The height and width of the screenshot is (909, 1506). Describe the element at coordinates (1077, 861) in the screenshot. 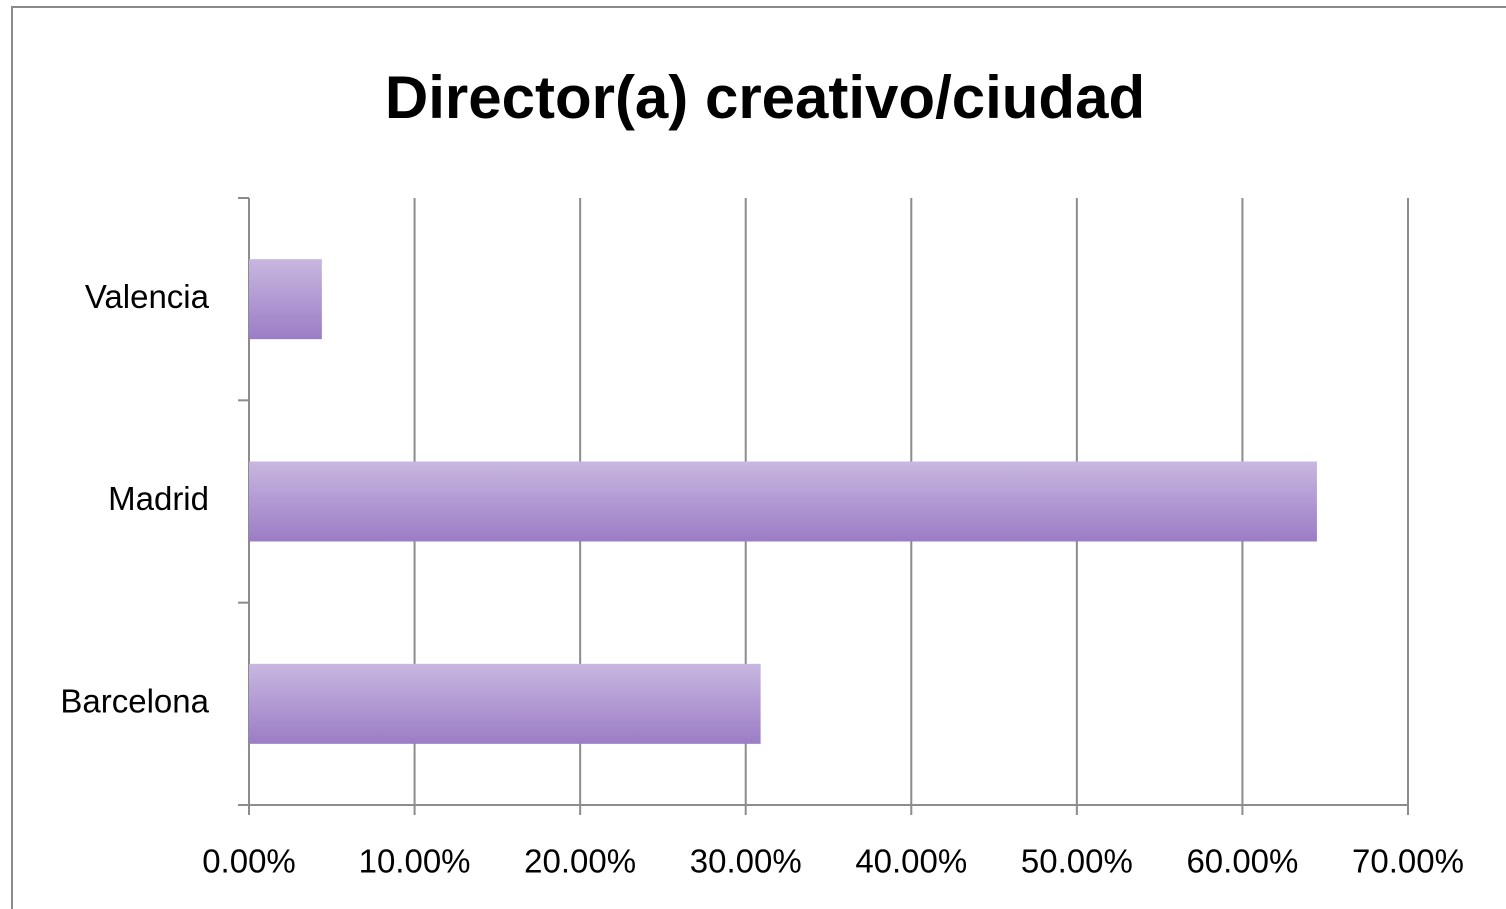

I see `x-tick-label: 50.00%` at that location.